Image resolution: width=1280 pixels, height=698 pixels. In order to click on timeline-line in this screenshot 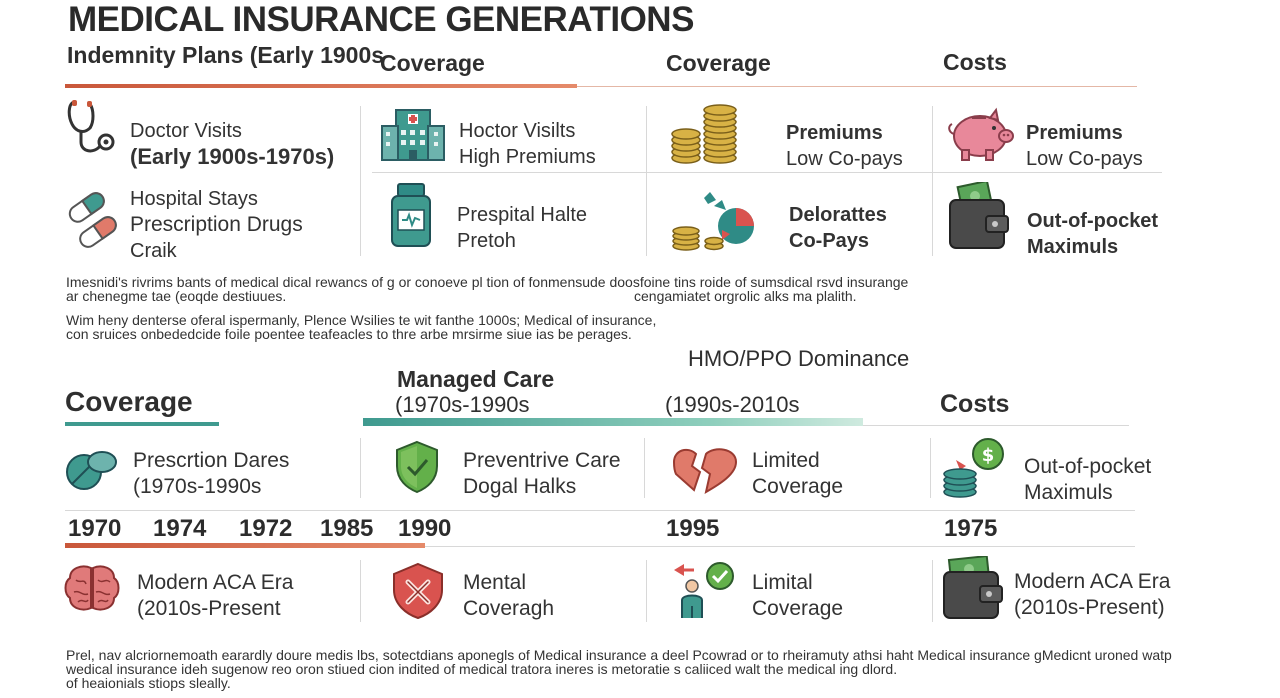, I will do `click(780, 546)`.